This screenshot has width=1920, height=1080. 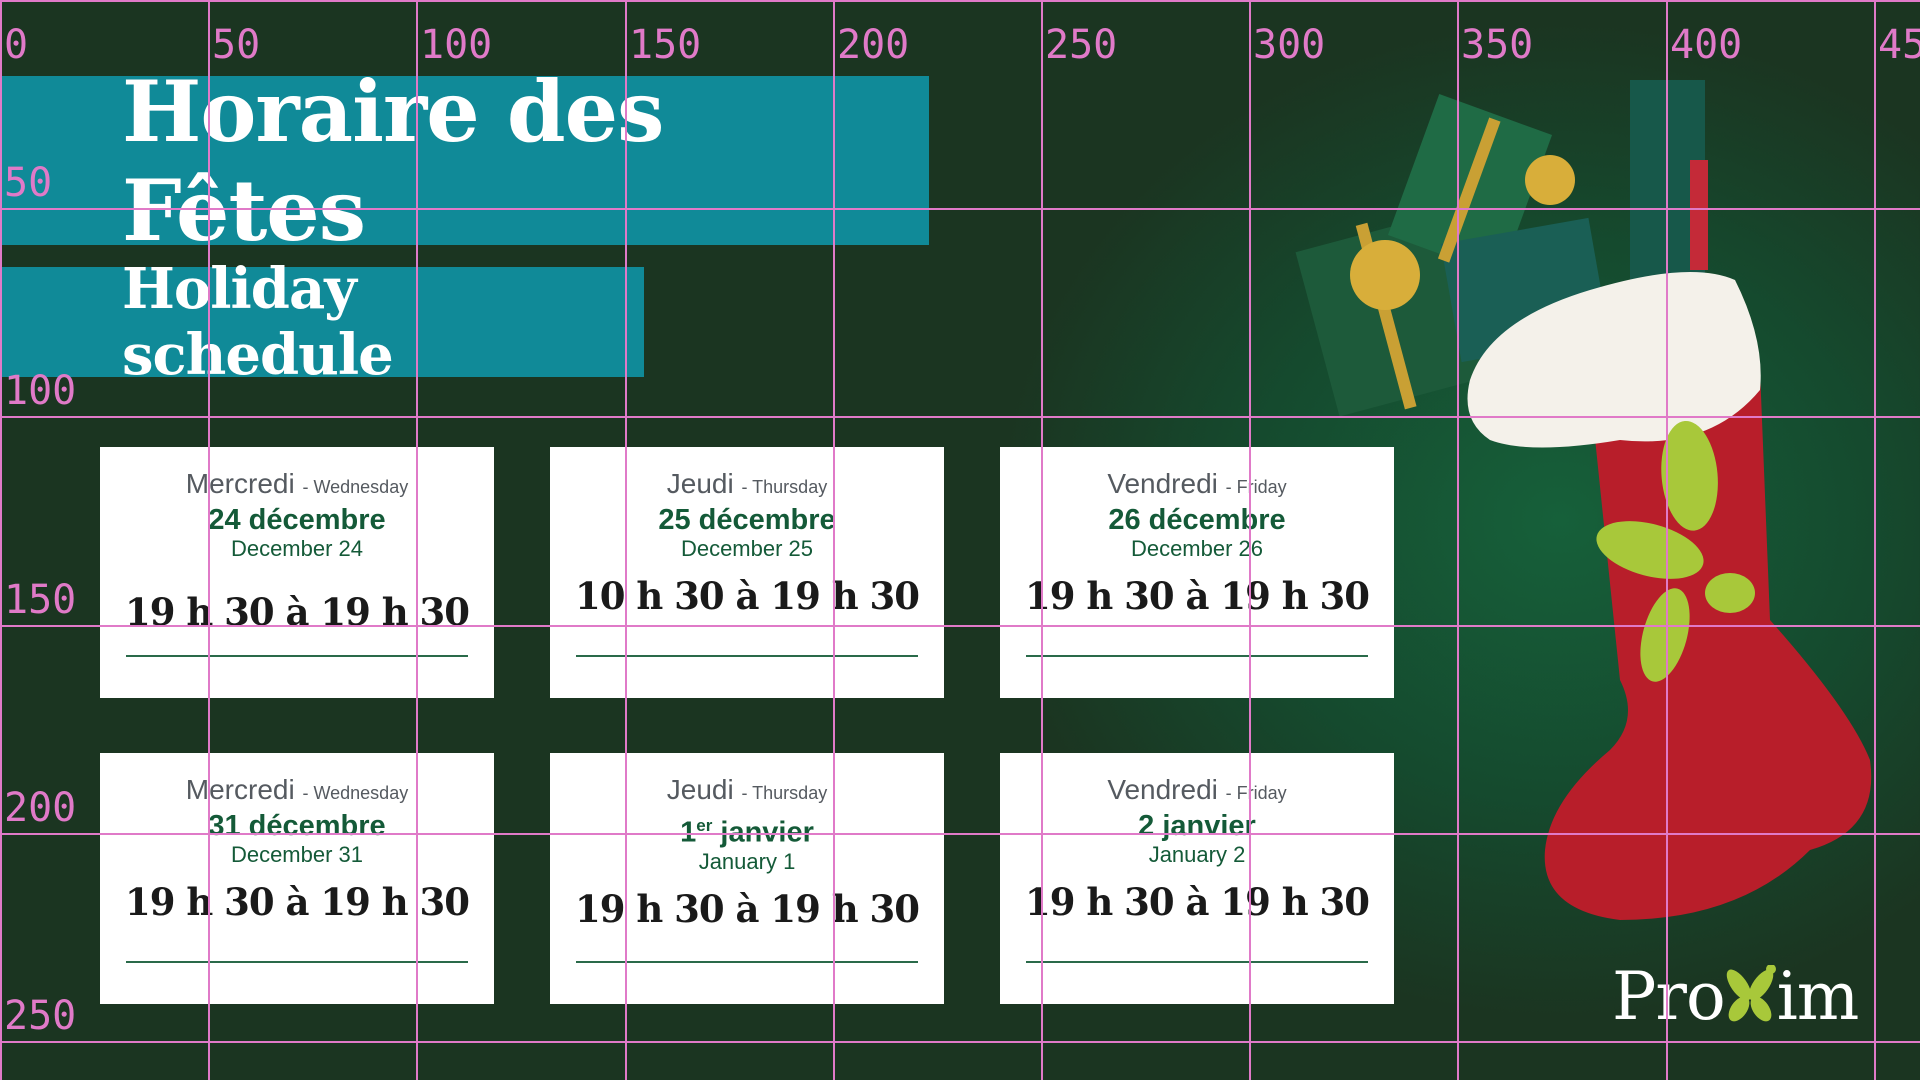 What do you see at coordinates (747, 520) in the screenshot?
I see `date-fr: 25 décembre` at bounding box center [747, 520].